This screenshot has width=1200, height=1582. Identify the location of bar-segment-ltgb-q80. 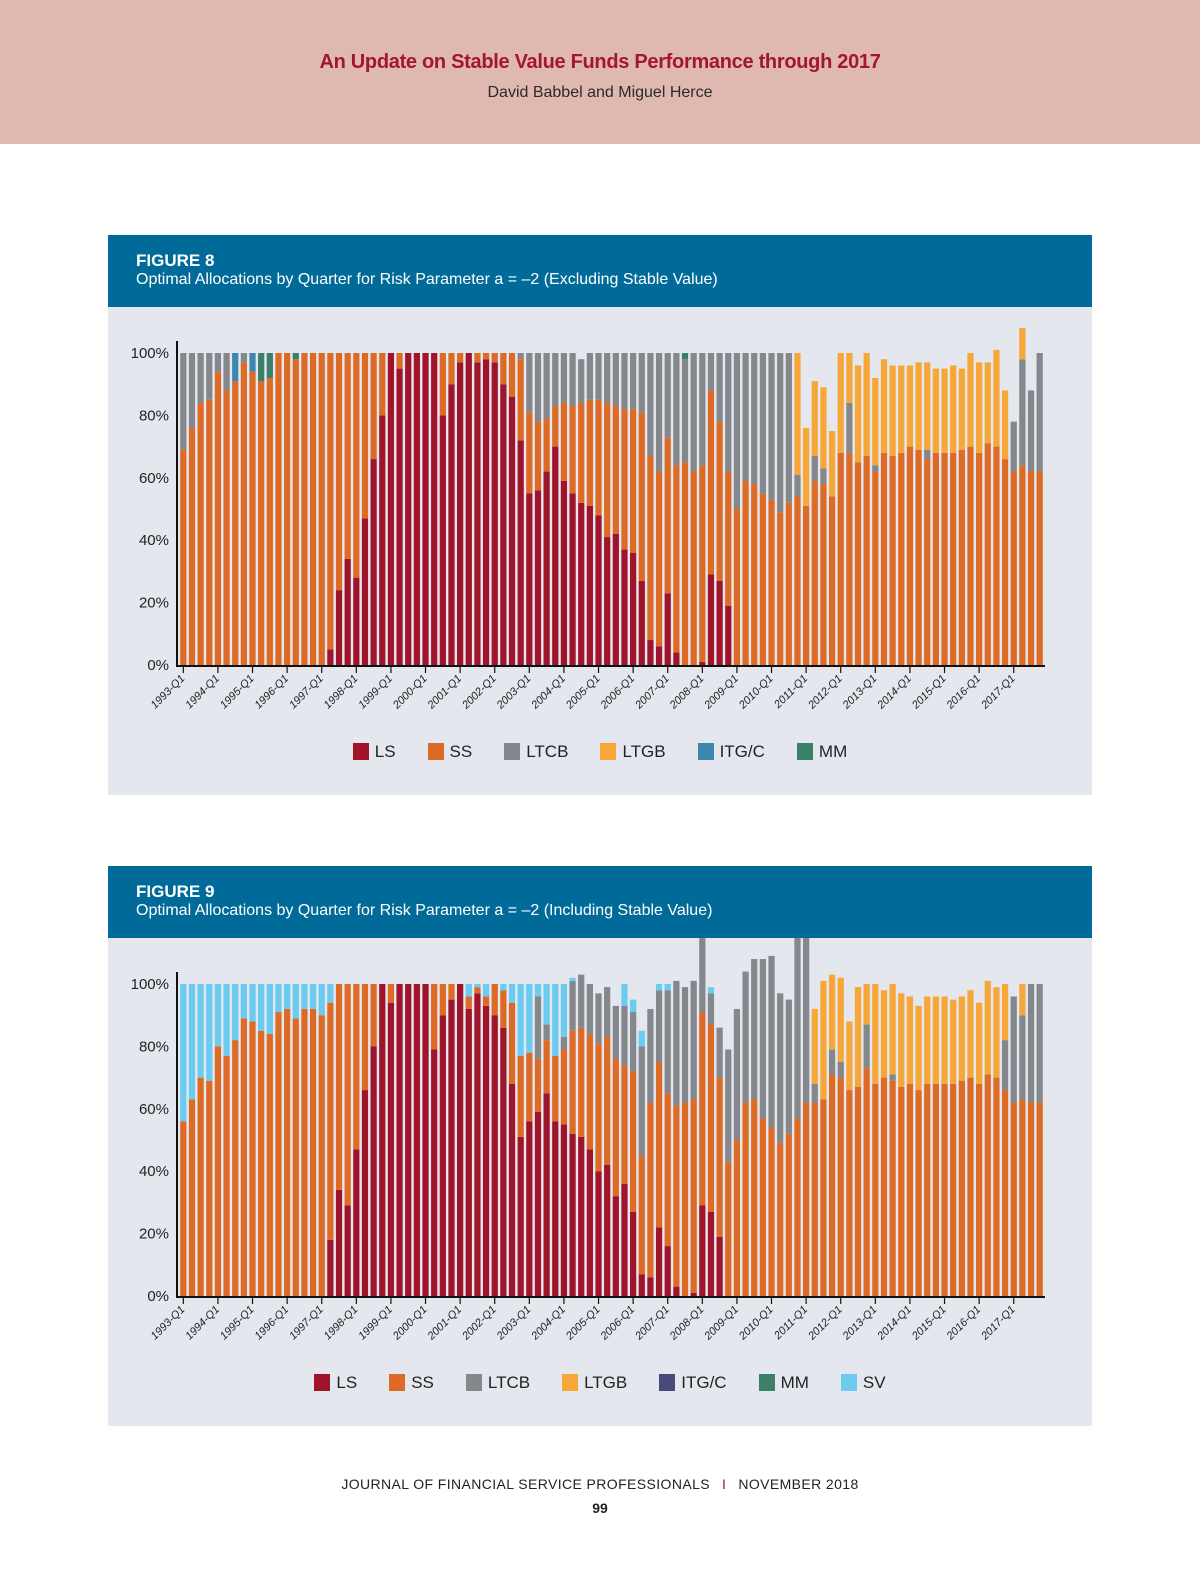
(866, 1004).